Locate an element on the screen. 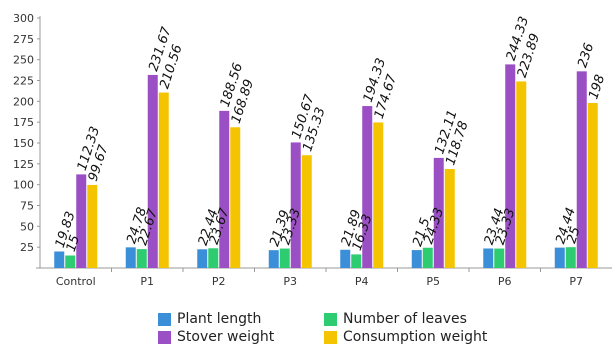 Image resolution: width=614 pixels, height=346 pixels. data-label-consumption-weight-p7: 198 is located at coordinates (597, 87).